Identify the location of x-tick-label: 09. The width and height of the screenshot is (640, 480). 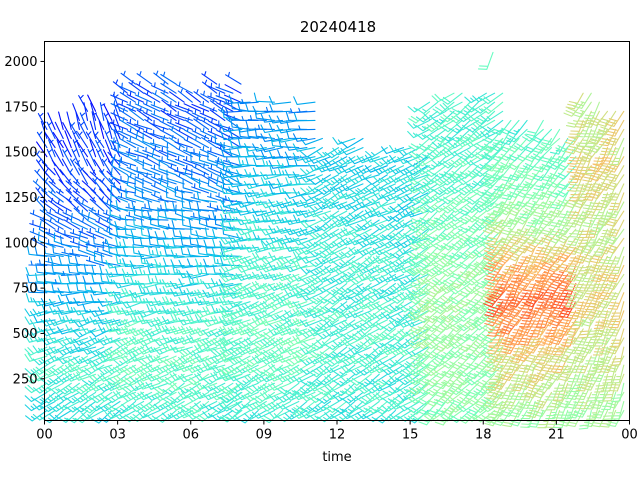
(264, 435).